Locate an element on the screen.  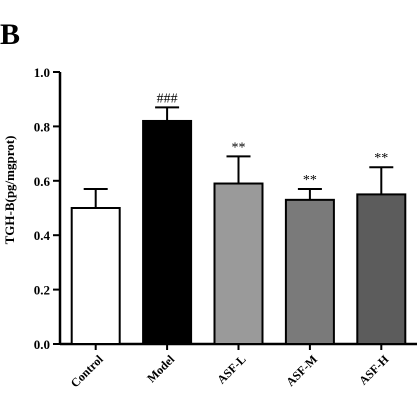
y-tick-label: 0.2 is located at coordinates (42, 290).